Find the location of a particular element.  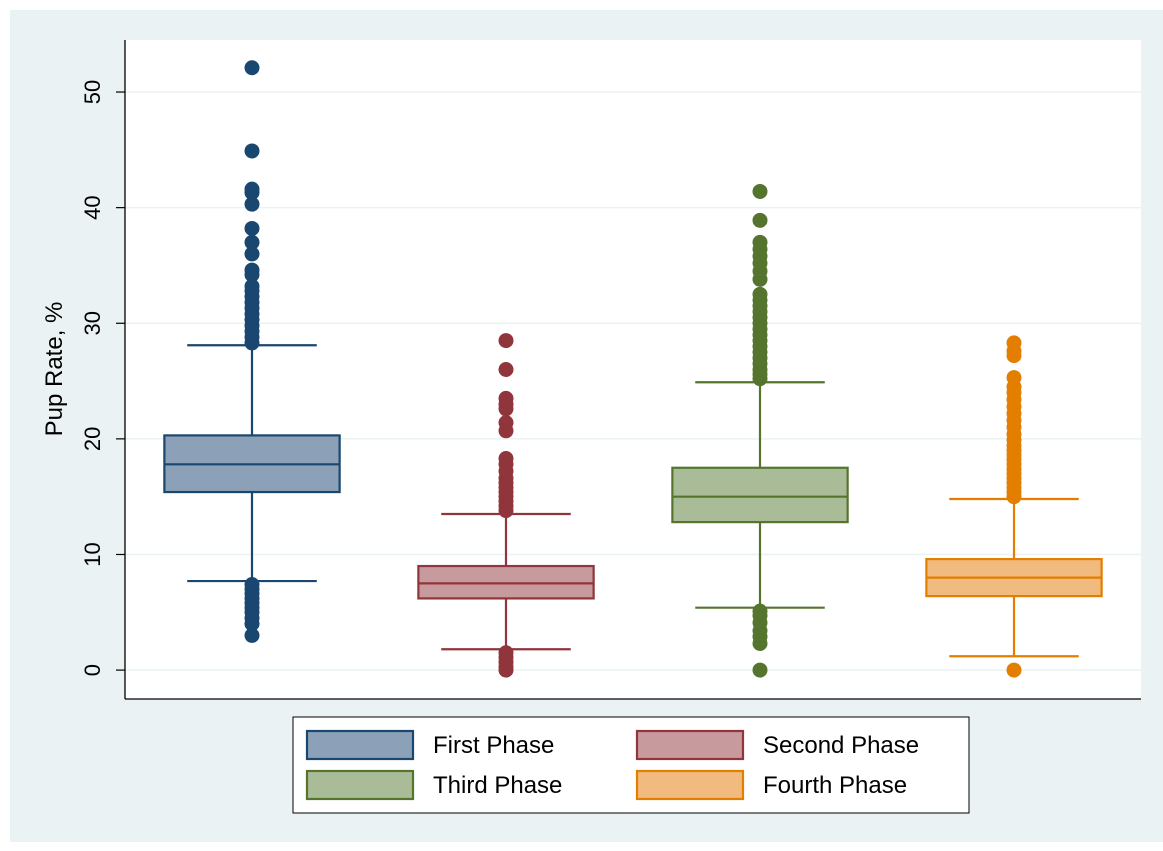

legend-label: Second Phase is located at coordinates (841, 745).